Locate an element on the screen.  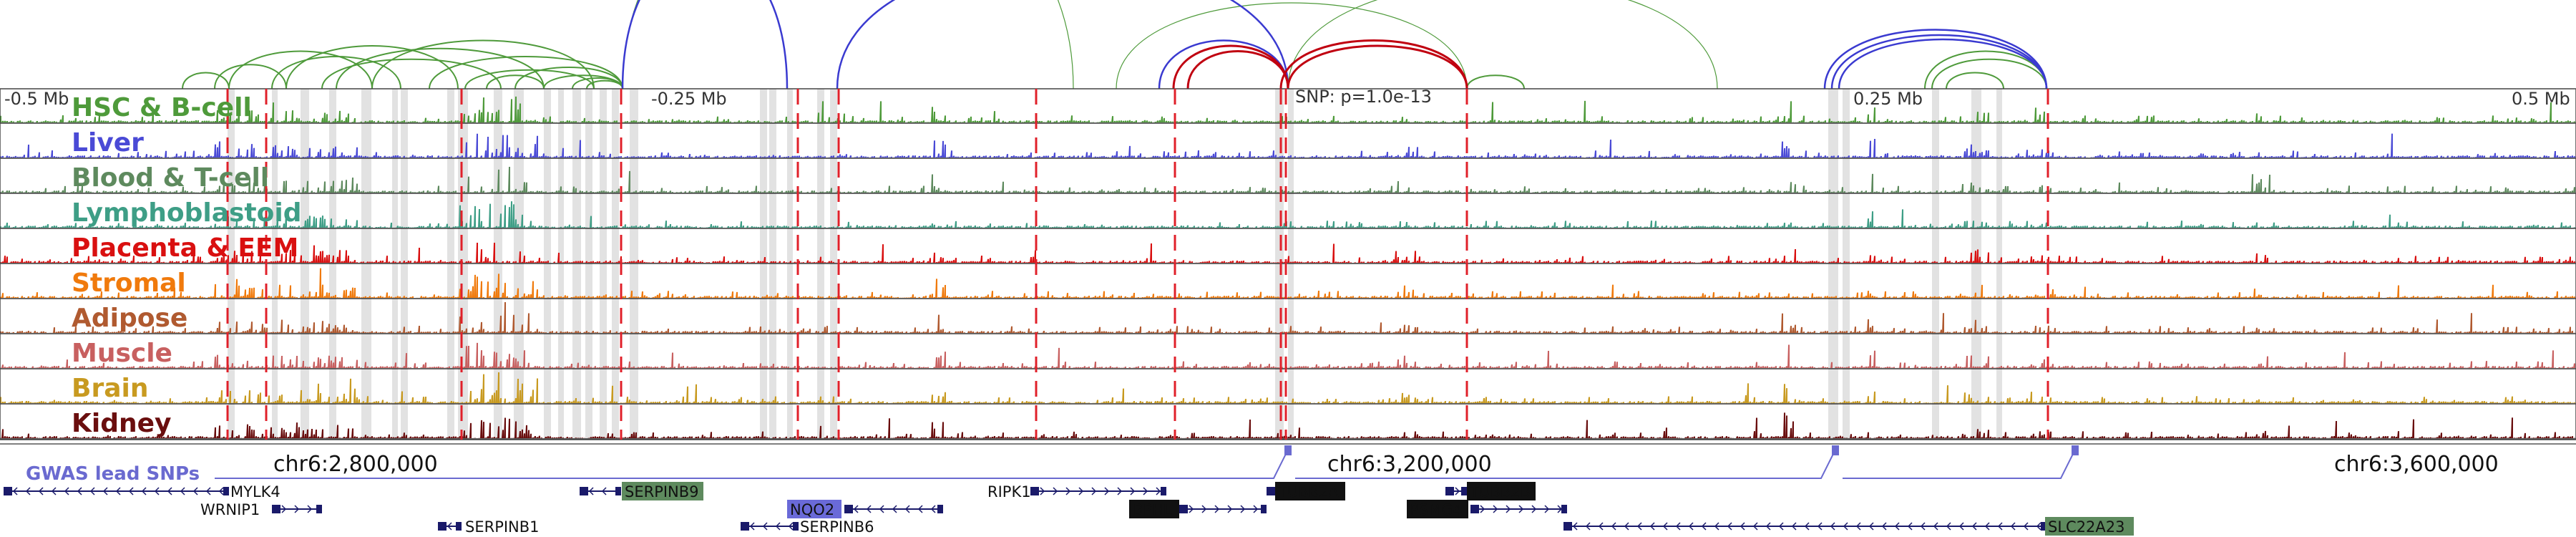
gene-label-tubb2b: TUBB2B is located at coordinates (1500, 491).